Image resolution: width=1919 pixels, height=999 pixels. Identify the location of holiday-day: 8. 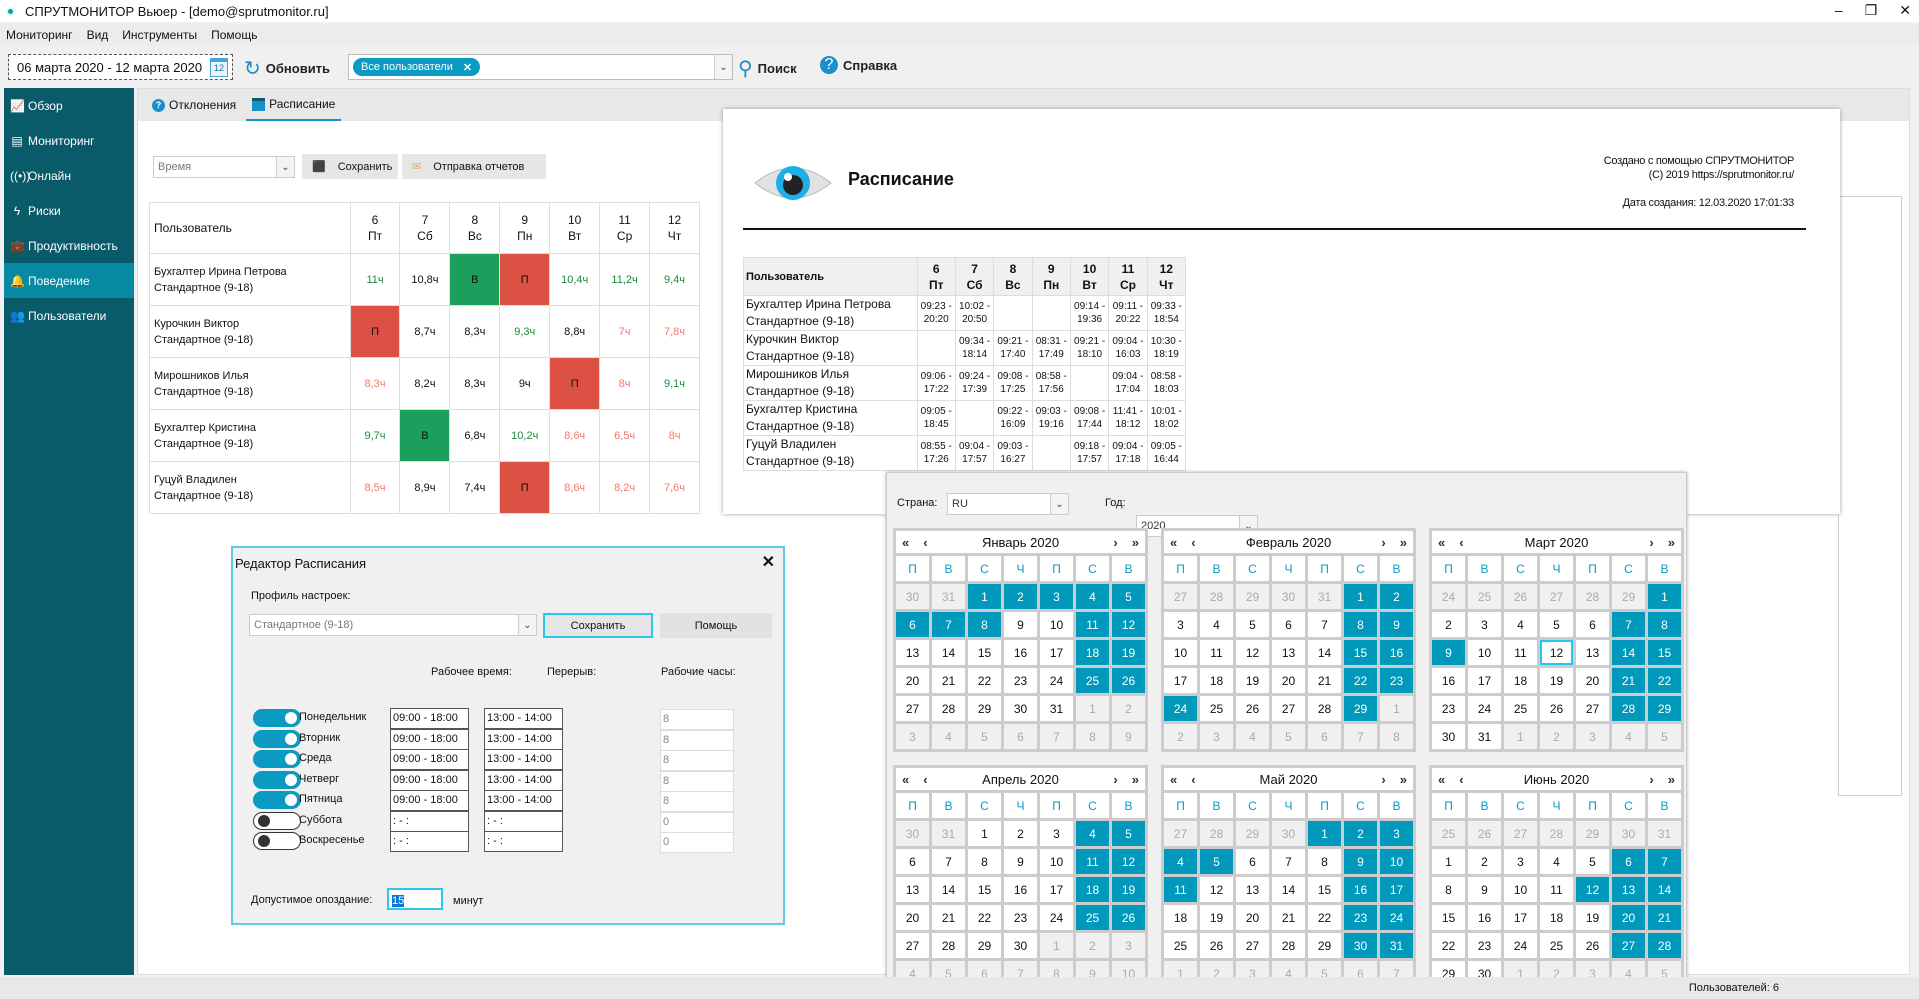
(1360, 624).